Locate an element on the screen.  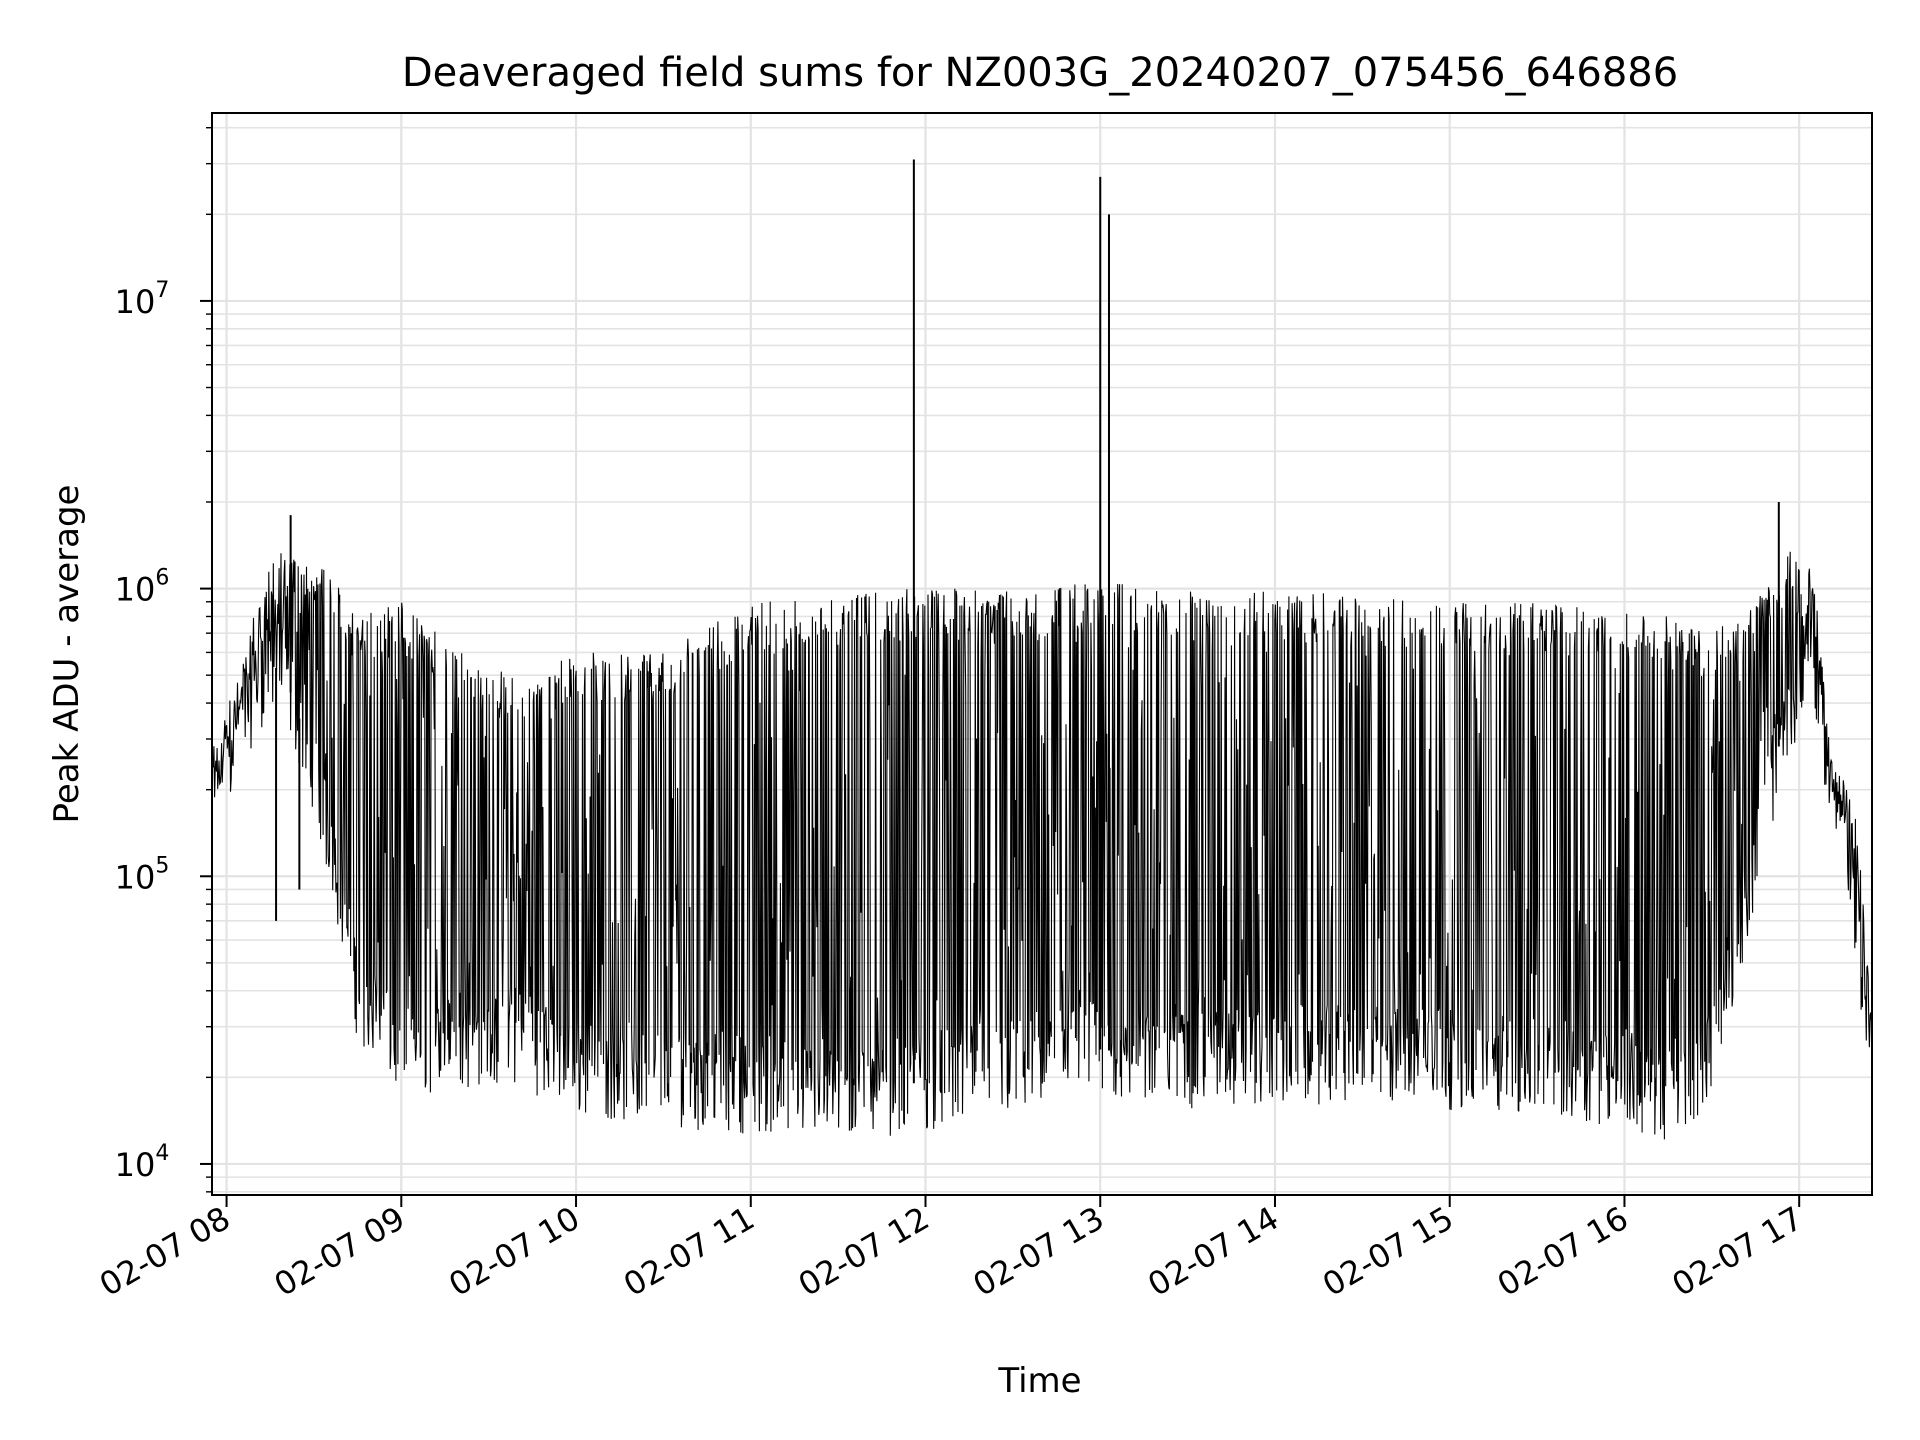
y-tick-label: 10⁷ is located at coordinates (142, 299).